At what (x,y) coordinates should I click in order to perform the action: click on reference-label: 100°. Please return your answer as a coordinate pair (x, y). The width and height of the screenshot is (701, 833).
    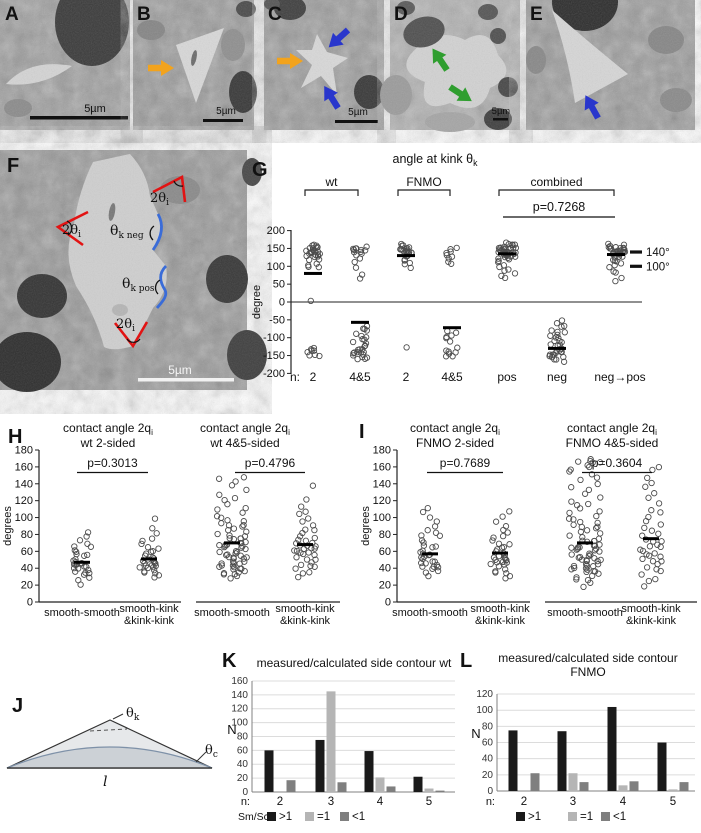
    Looking at the image, I should click on (658, 267).